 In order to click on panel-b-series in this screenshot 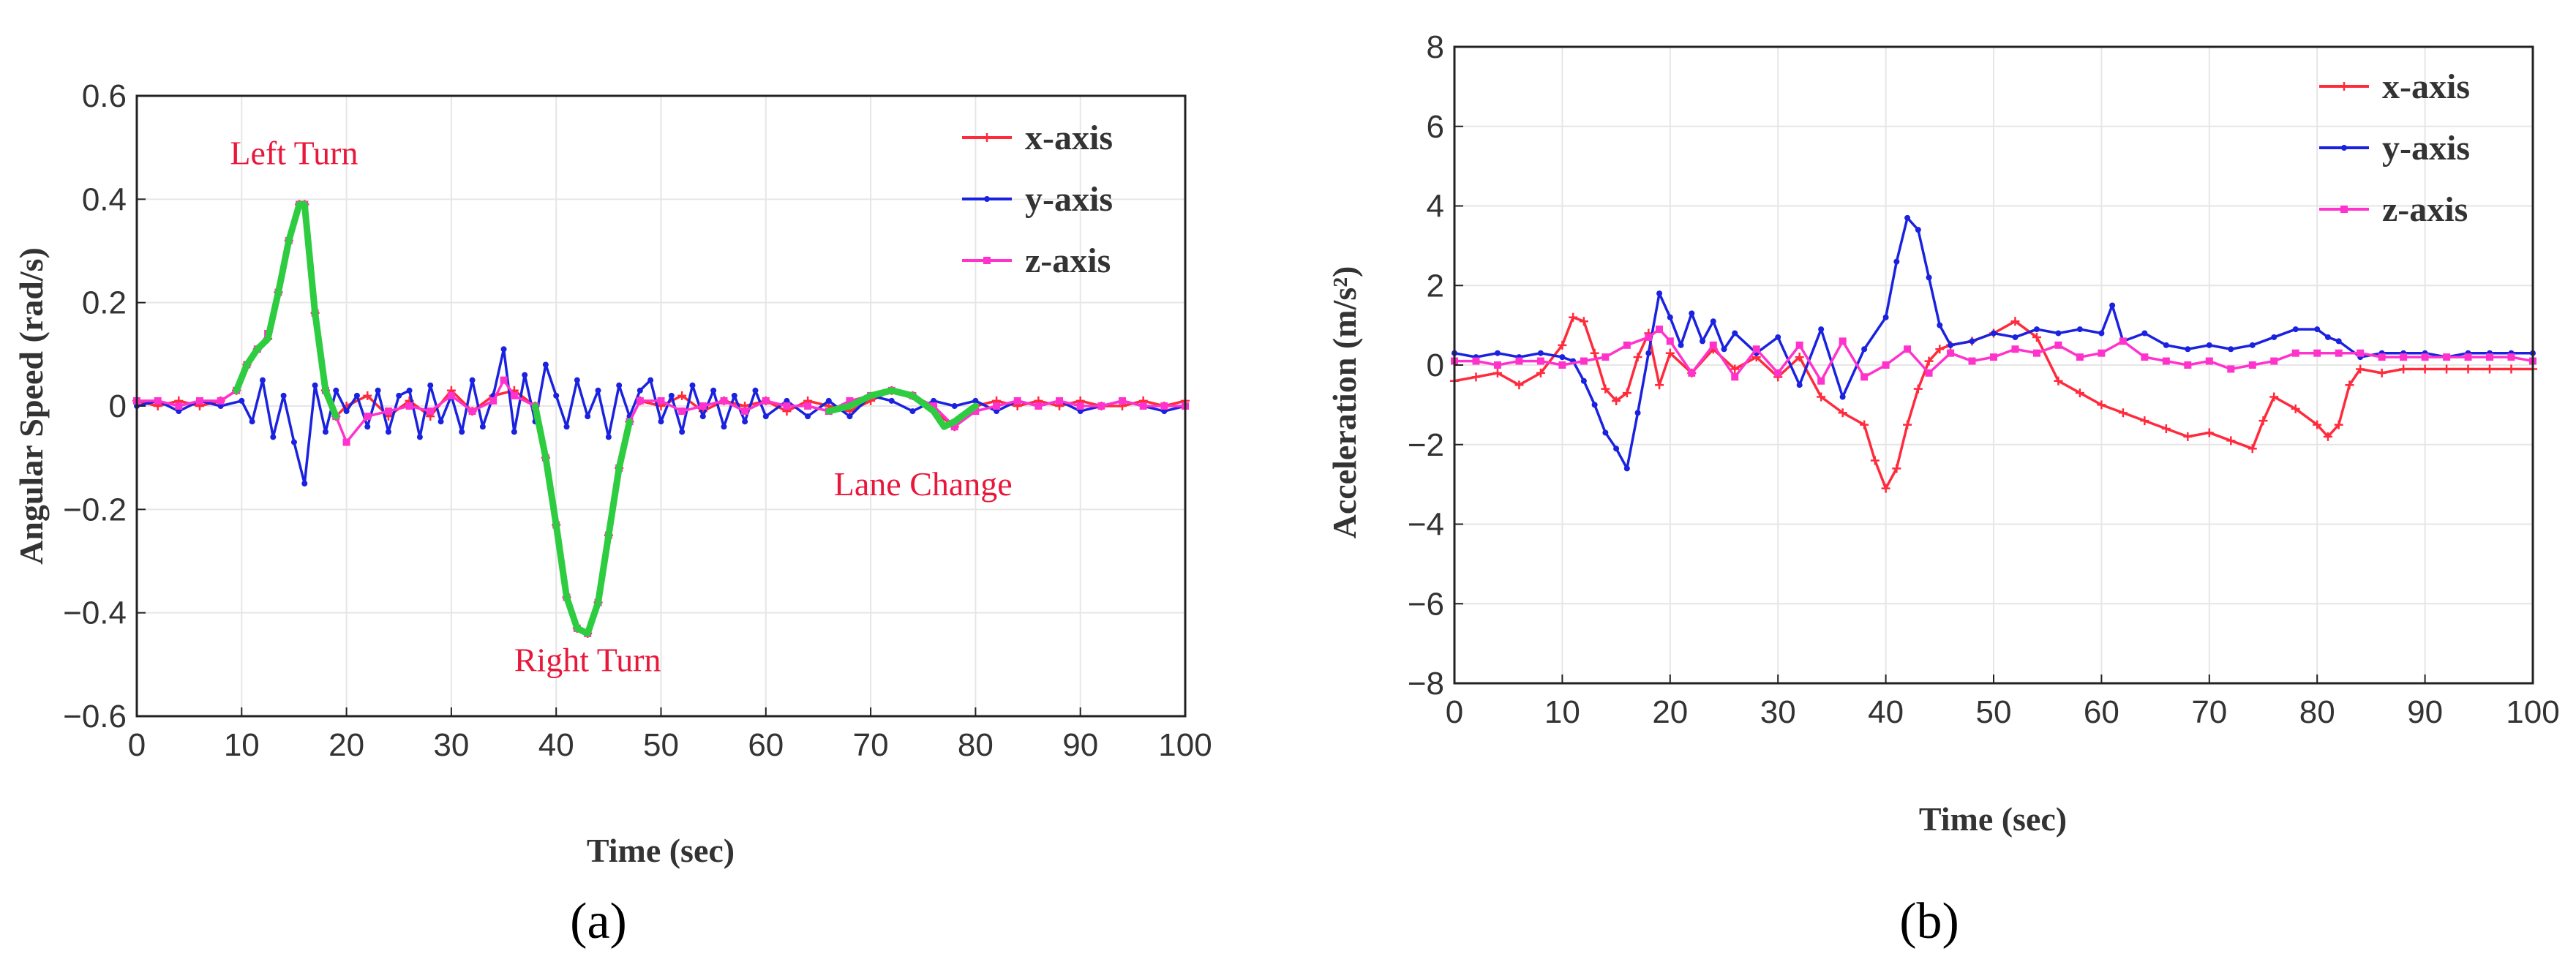, I will do `click(1994, 353)`.